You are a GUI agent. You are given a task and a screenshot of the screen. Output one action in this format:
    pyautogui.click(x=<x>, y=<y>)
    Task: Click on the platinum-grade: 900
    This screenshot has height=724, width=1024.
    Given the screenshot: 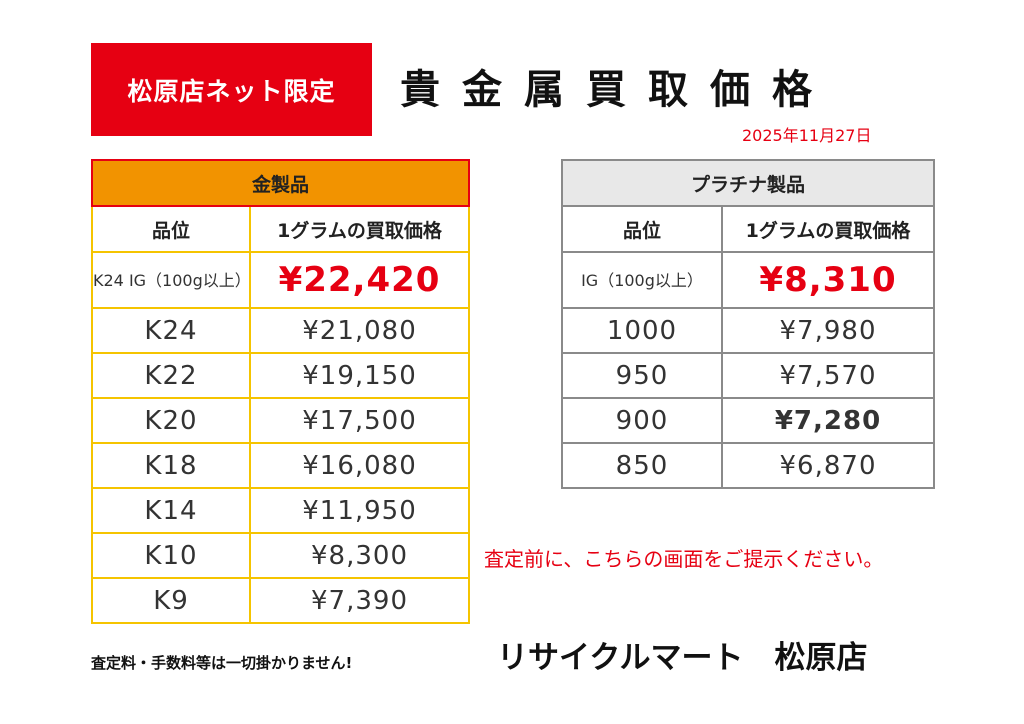 What is the action you would take?
    pyautogui.click(x=642, y=420)
    